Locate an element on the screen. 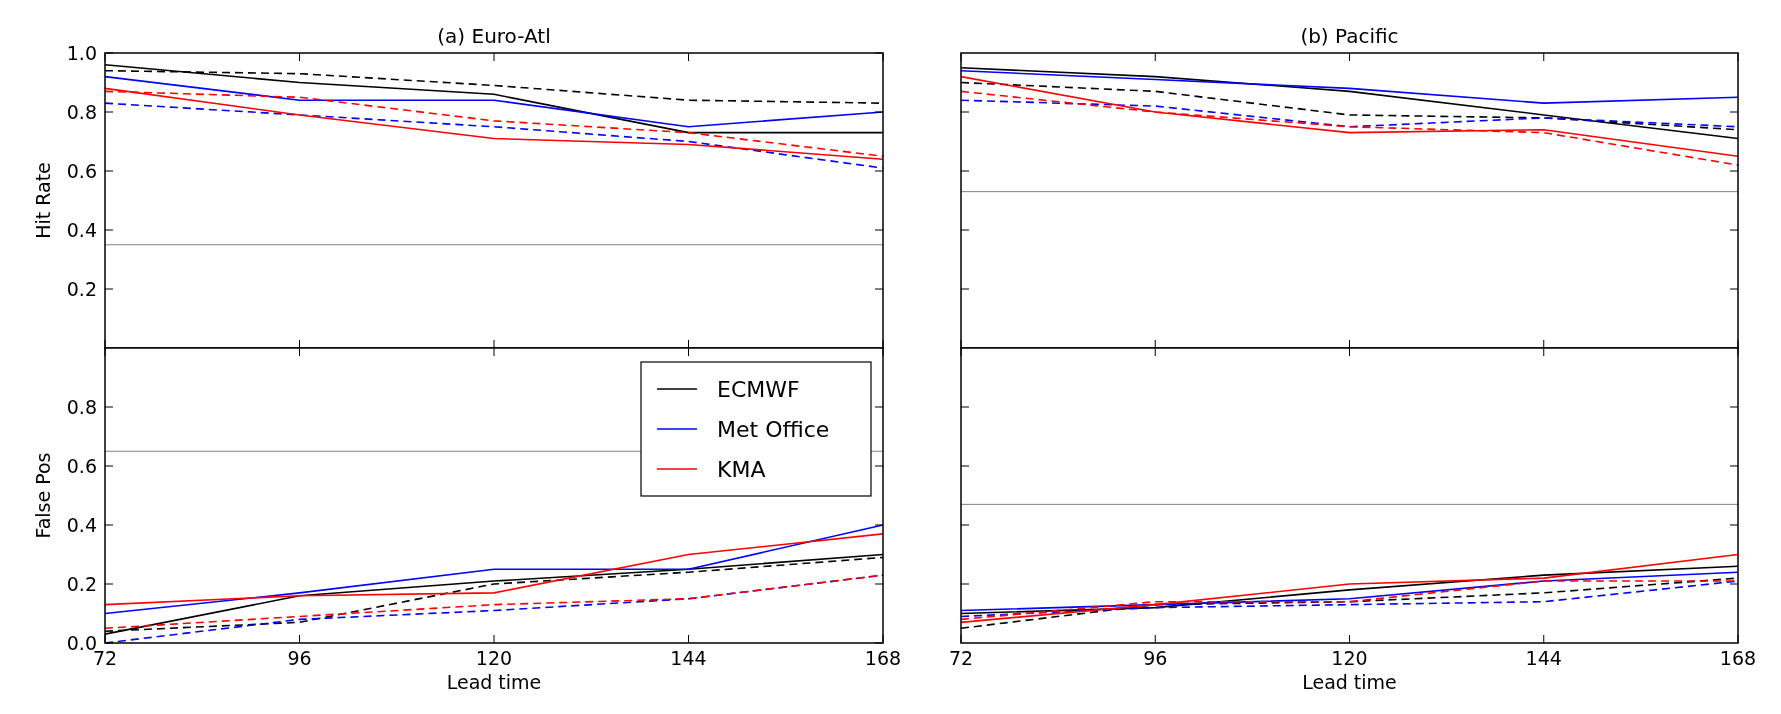 Image resolution: width=1781 pixels, height=714 pixels. line-series is located at coordinates (494, 569).